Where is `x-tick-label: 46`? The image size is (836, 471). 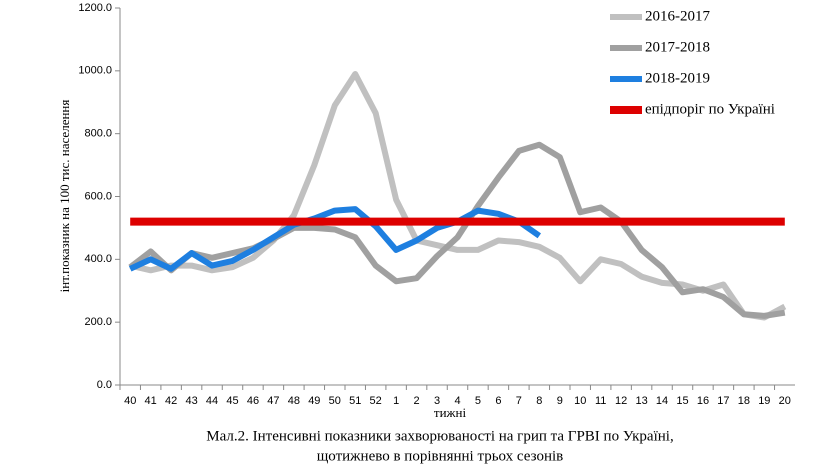
x-tick-label: 46 is located at coordinates (253, 401).